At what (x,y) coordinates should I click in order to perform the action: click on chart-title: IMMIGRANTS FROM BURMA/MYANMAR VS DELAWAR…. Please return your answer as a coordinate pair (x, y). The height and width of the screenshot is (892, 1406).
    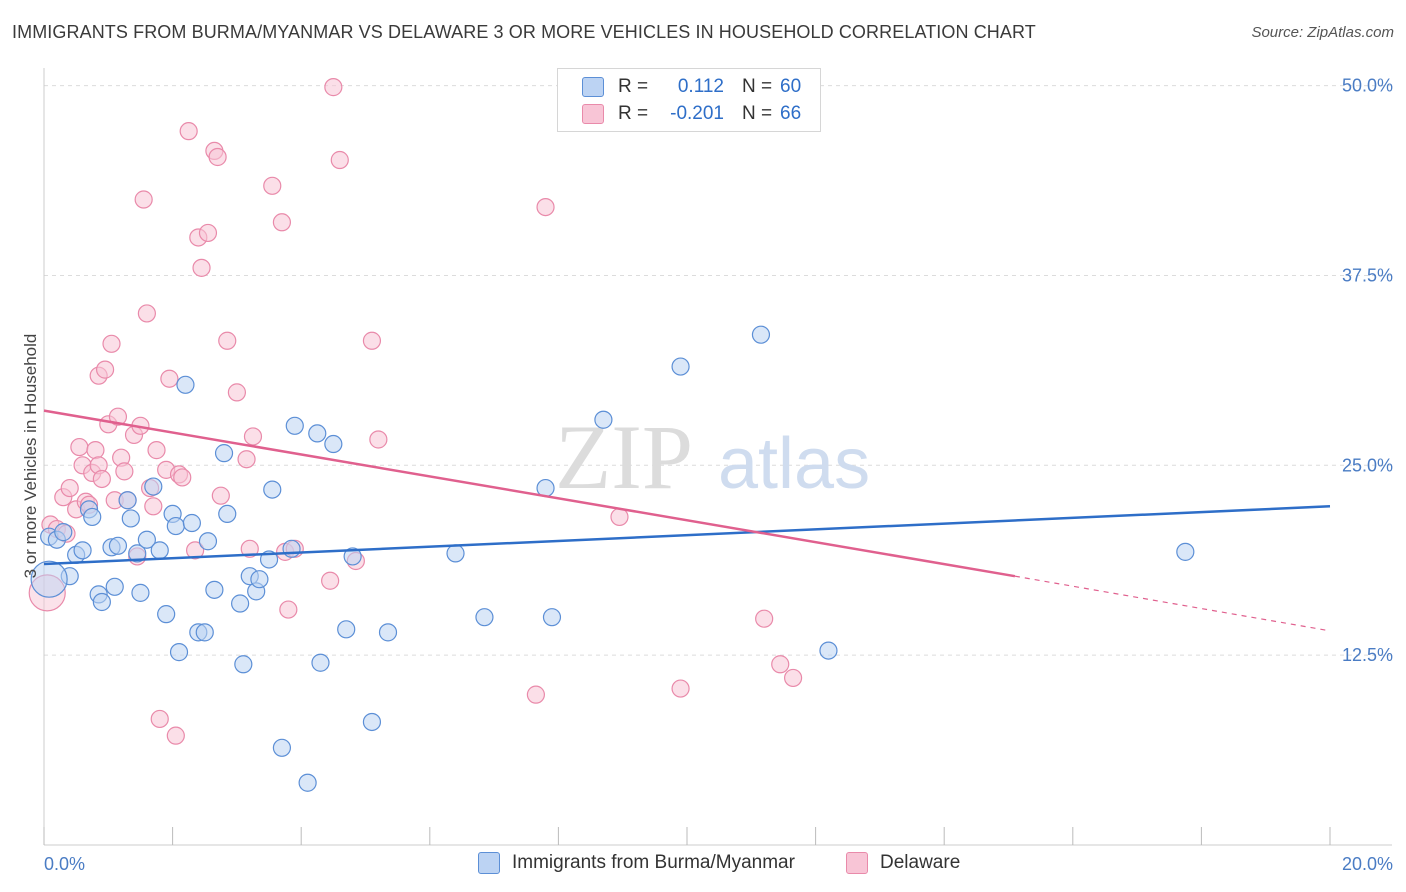
    Looking at the image, I should click on (524, 32).